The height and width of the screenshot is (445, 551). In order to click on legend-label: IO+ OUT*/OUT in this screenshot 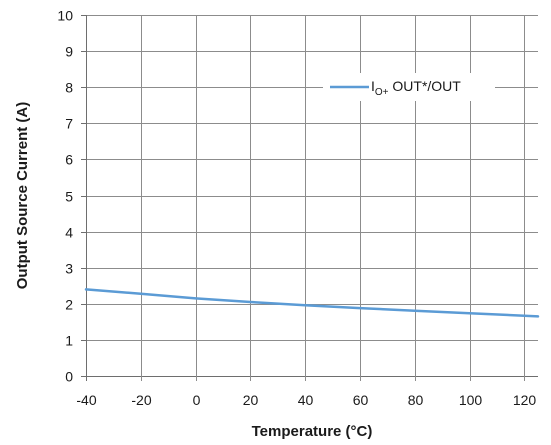, I will do `click(416, 88)`.